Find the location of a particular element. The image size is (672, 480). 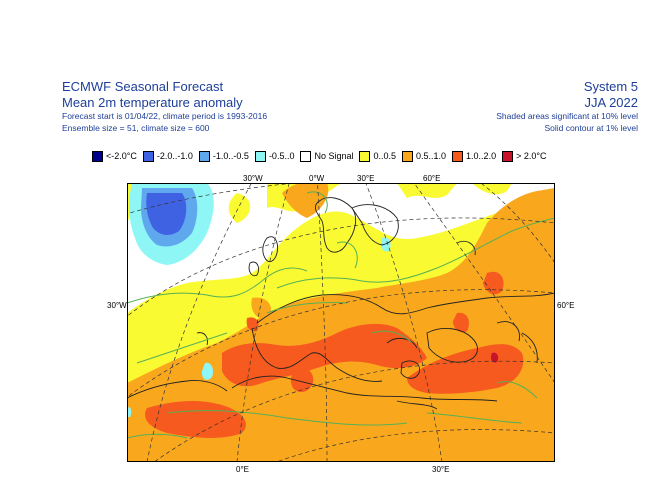

legend-item: 1.0..2.0 is located at coordinates (474, 156).